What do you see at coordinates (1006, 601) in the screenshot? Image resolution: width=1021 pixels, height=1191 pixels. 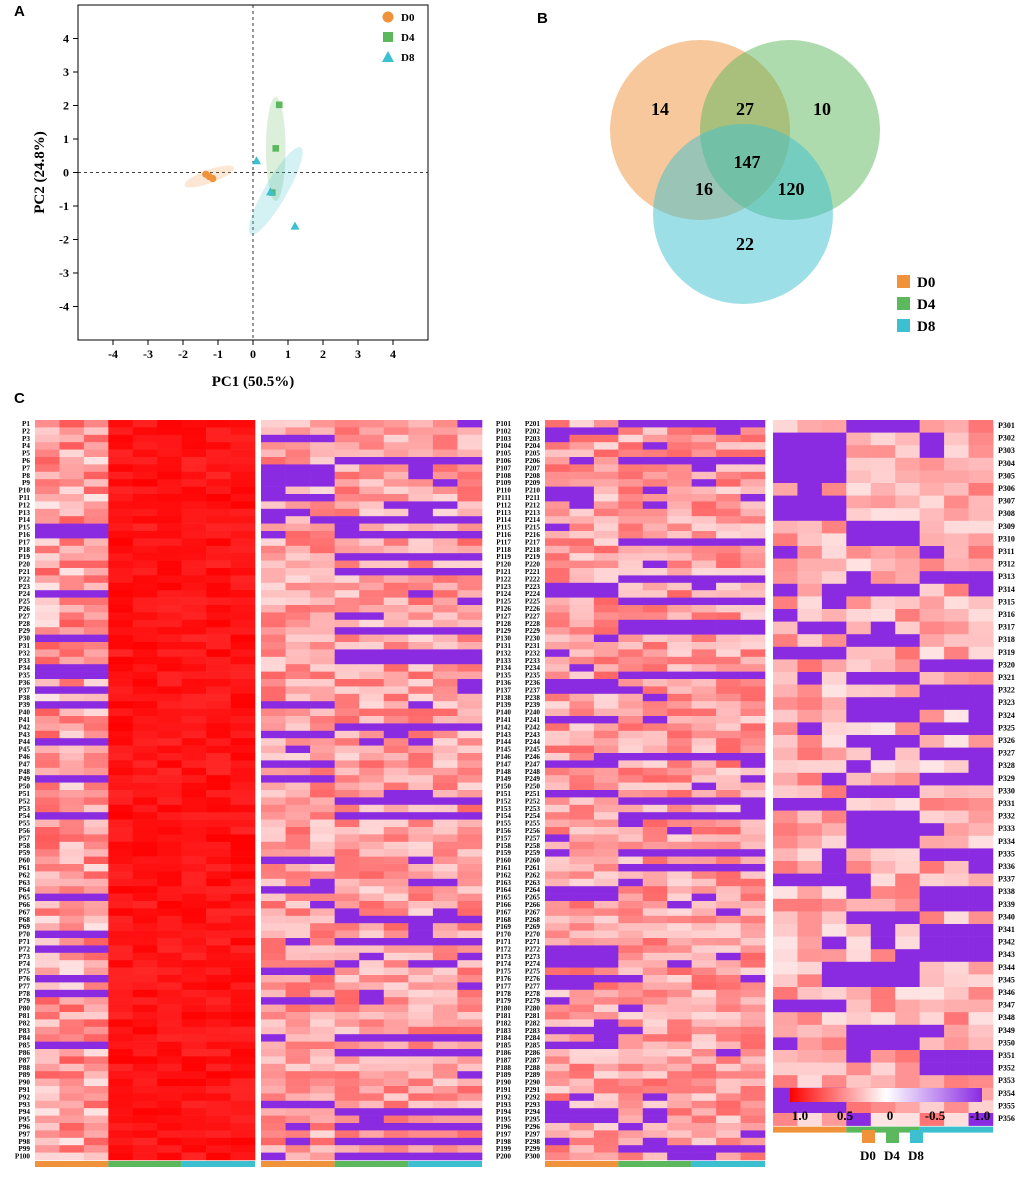 I see `row-label: P315` at bounding box center [1006, 601].